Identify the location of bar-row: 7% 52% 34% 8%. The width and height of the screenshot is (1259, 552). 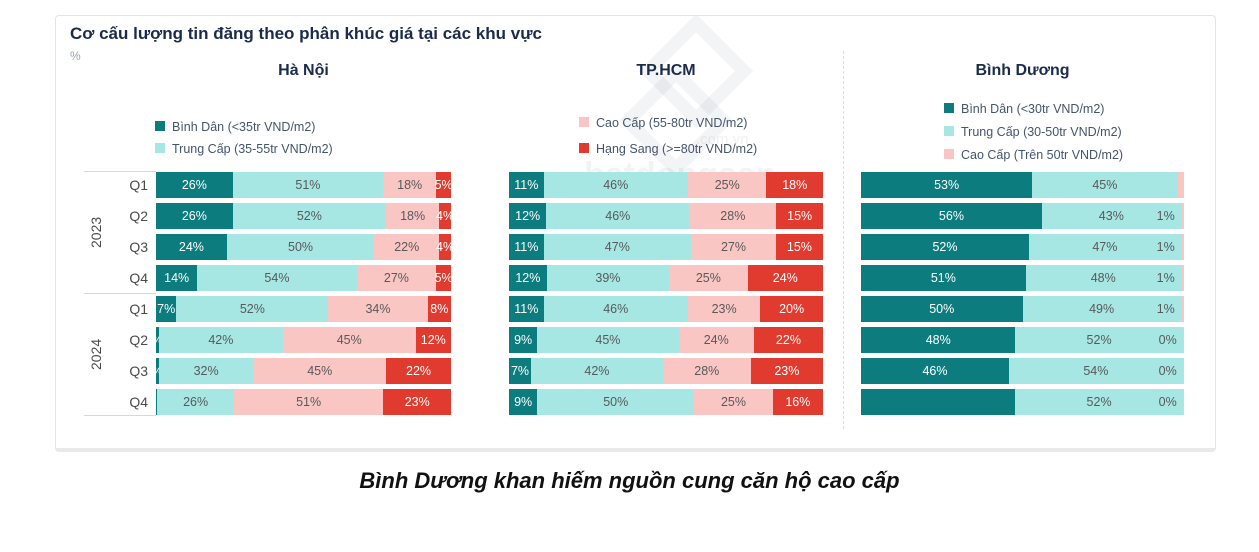
(303, 309).